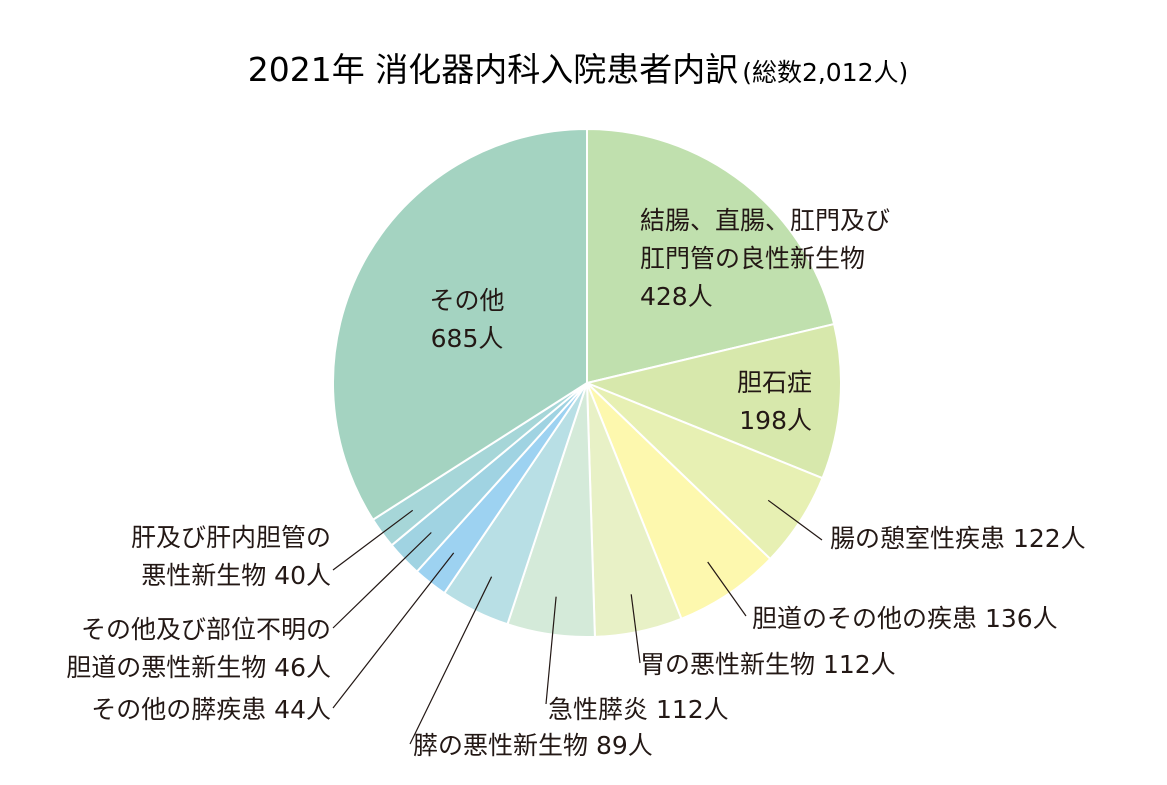 The height and width of the screenshot is (785, 1167). What do you see at coordinates (493, 69) in the screenshot?
I see `chart-title: 2021年 消化器内科入院患者内訳` at bounding box center [493, 69].